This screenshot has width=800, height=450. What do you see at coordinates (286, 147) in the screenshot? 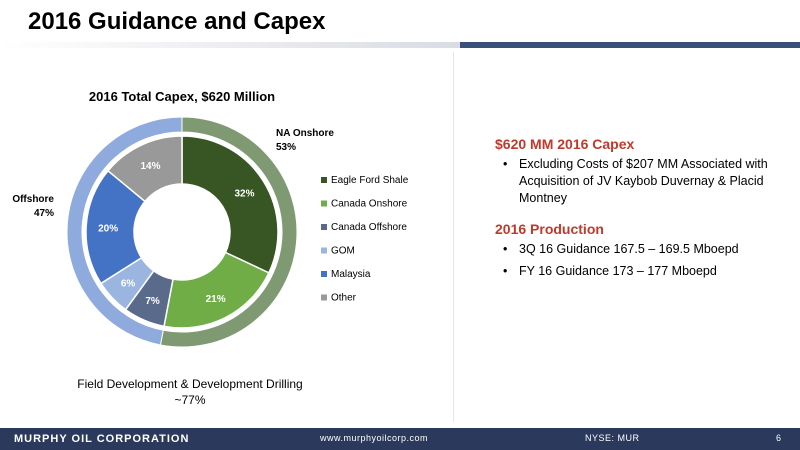
I see `outer-label-na-onshore-value: 53%` at bounding box center [286, 147].